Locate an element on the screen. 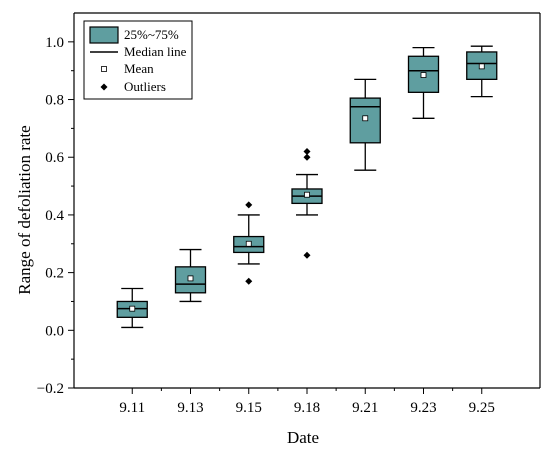 This screenshot has height=455, width=550. x-tick-label: 9.13 is located at coordinates (190, 408).